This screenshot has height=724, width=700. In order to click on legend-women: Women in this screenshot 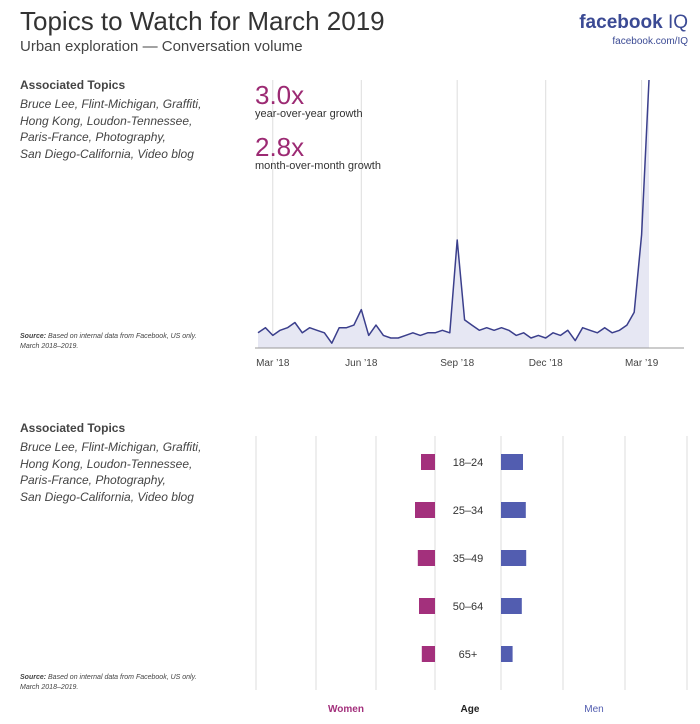, I will do `click(346, 709)`.